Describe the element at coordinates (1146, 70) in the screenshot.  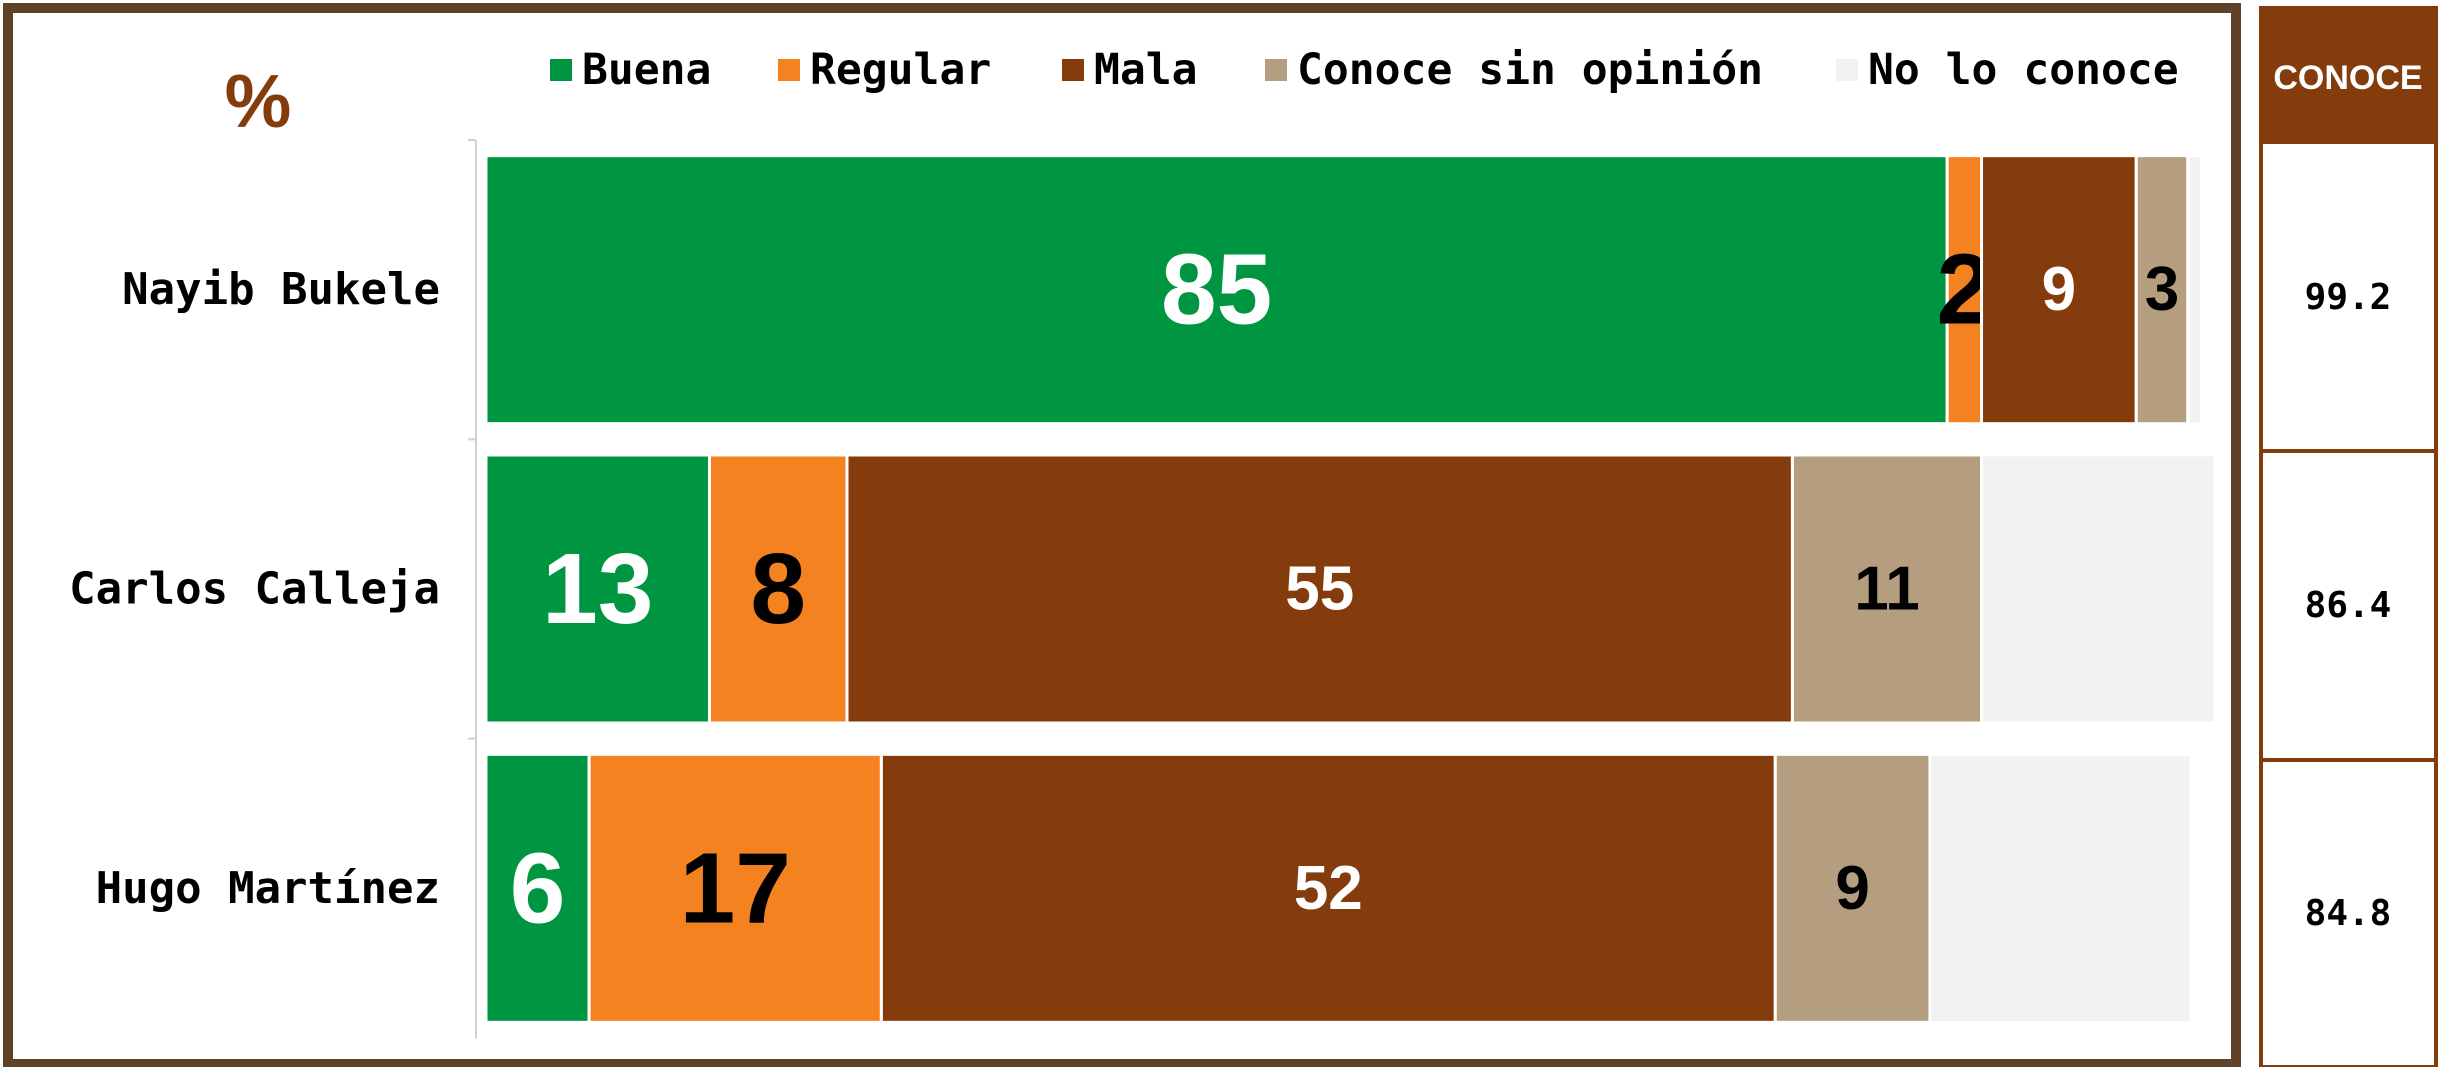
I see `legend-label: Mala` at that location.